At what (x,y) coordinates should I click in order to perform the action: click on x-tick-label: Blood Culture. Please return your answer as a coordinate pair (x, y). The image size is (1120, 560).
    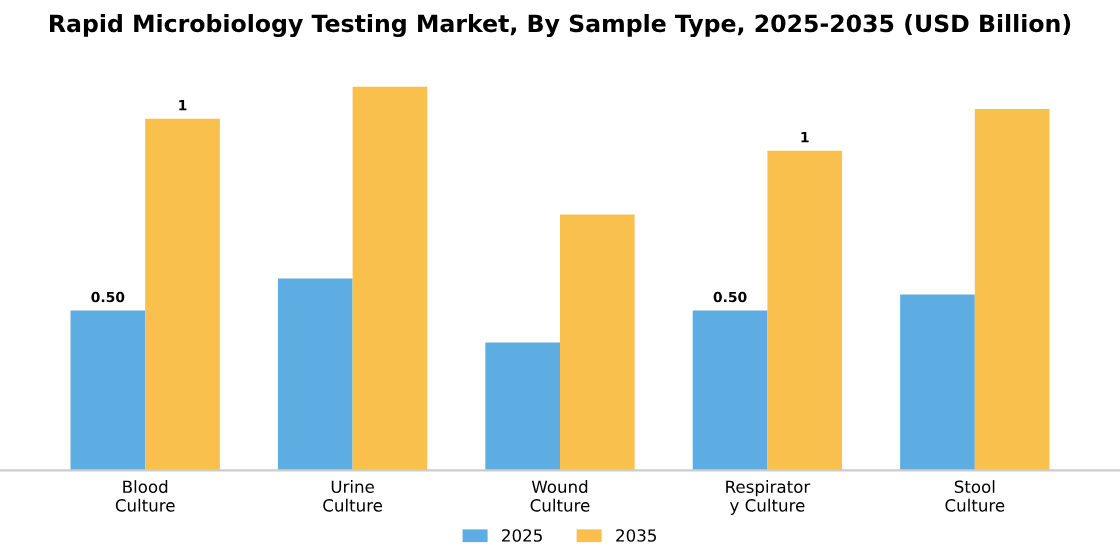
    Looking at the image, I should click on (145, 496).